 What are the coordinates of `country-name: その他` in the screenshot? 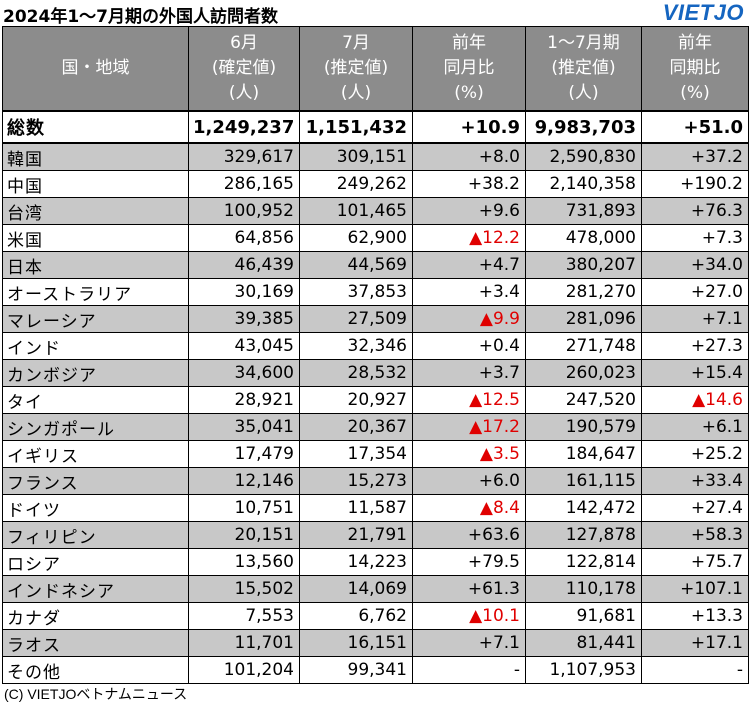 It's located at (95, 670).